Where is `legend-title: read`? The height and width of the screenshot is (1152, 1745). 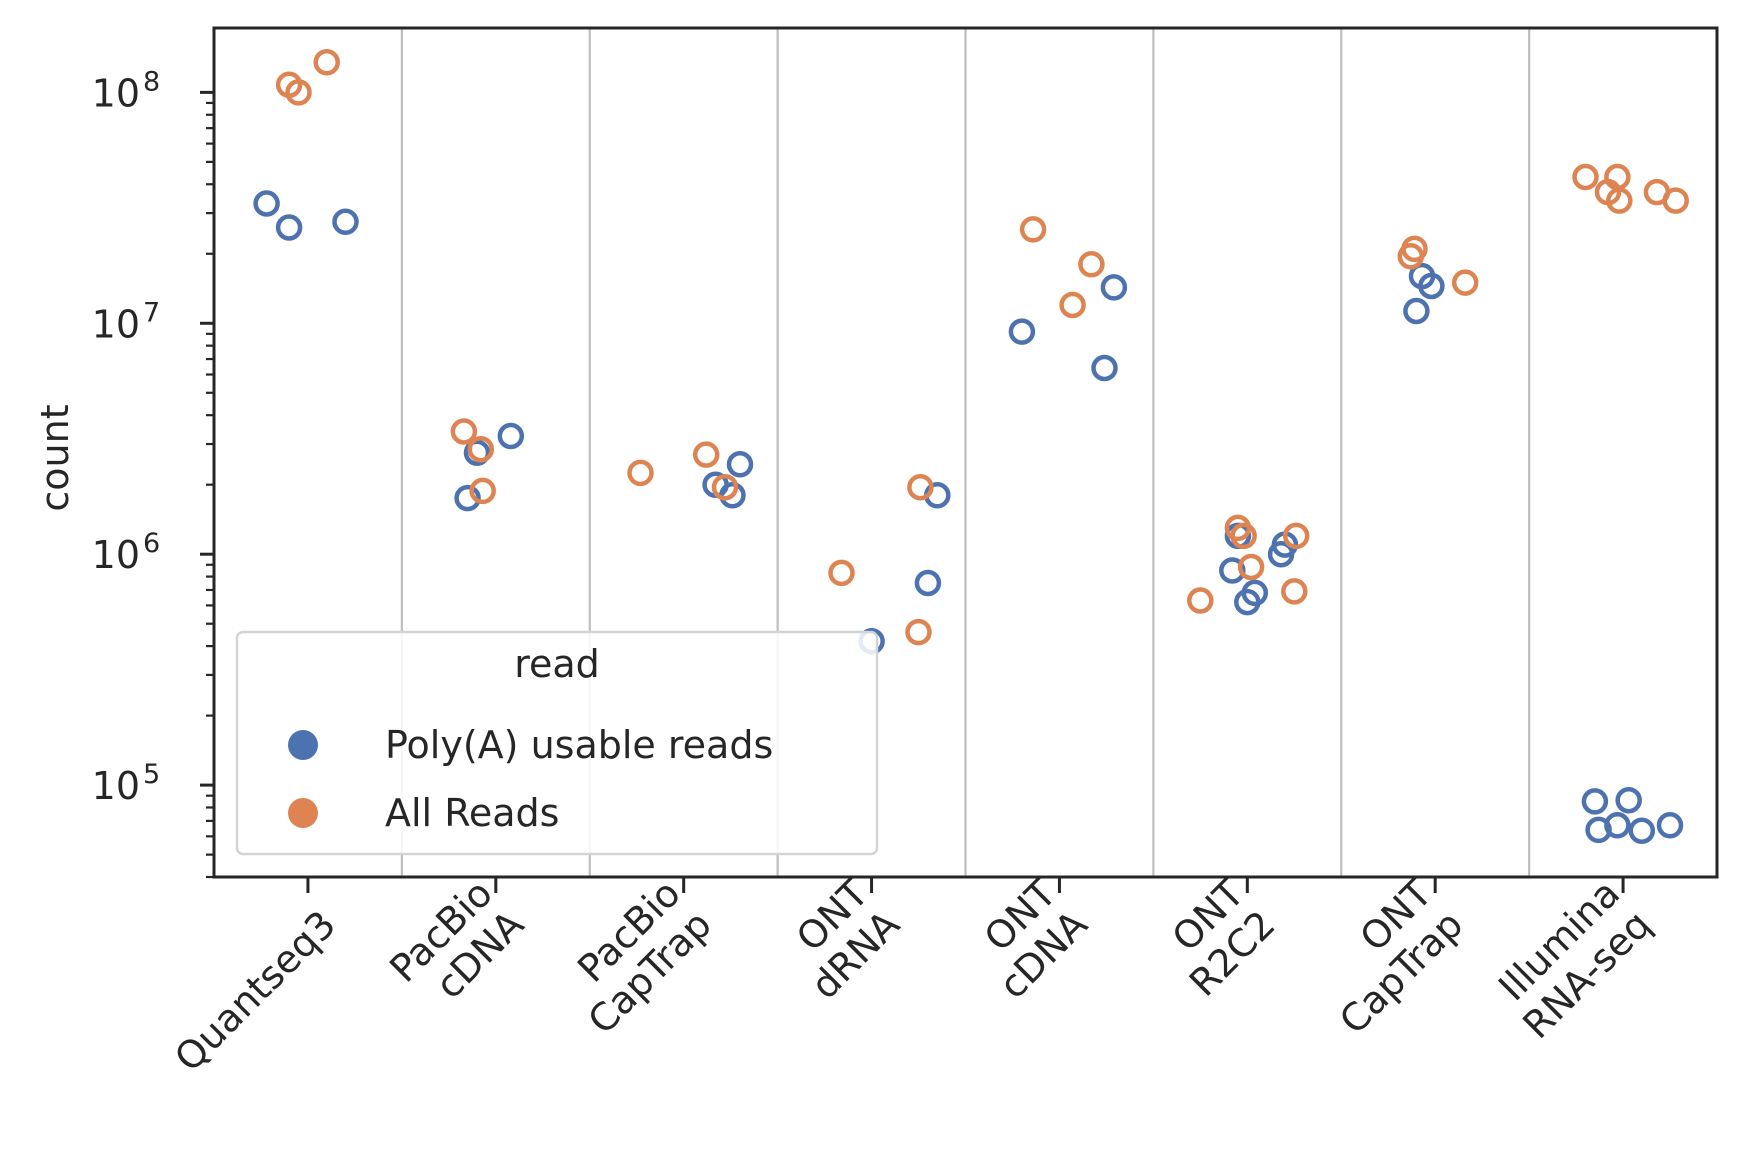 legend-title: read is located at coordinates (557, 664).